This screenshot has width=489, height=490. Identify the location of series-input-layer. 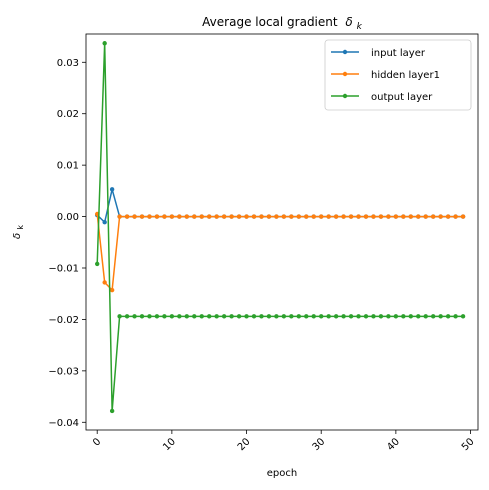
(280, 206).